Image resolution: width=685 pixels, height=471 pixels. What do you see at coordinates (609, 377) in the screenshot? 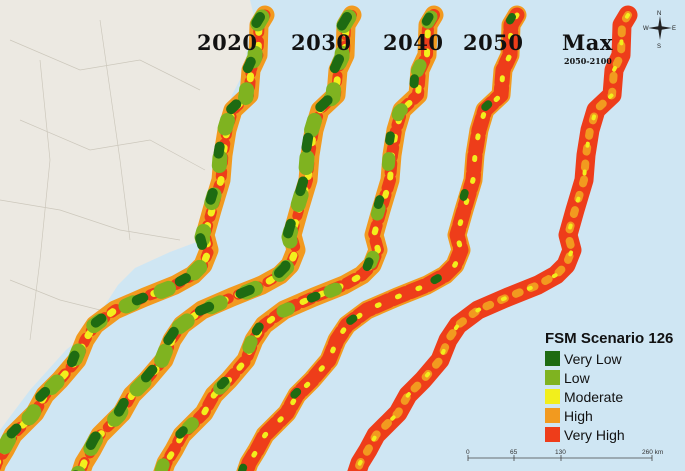
I see `legend-item: Low` at bounding box center [609, 377].